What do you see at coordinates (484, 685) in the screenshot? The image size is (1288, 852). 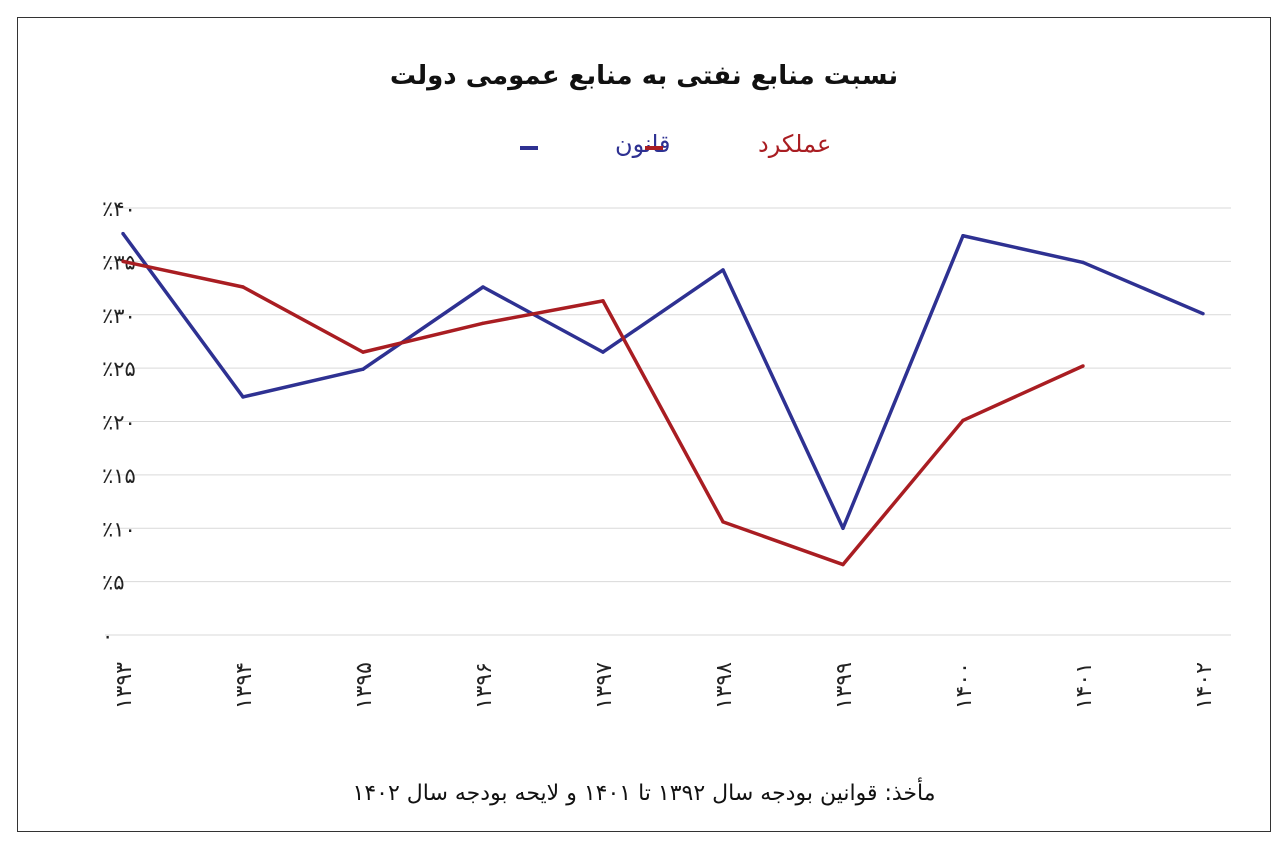 I see `x-tick-label: ۱۳۹۶` at bounding box center [484, 685].